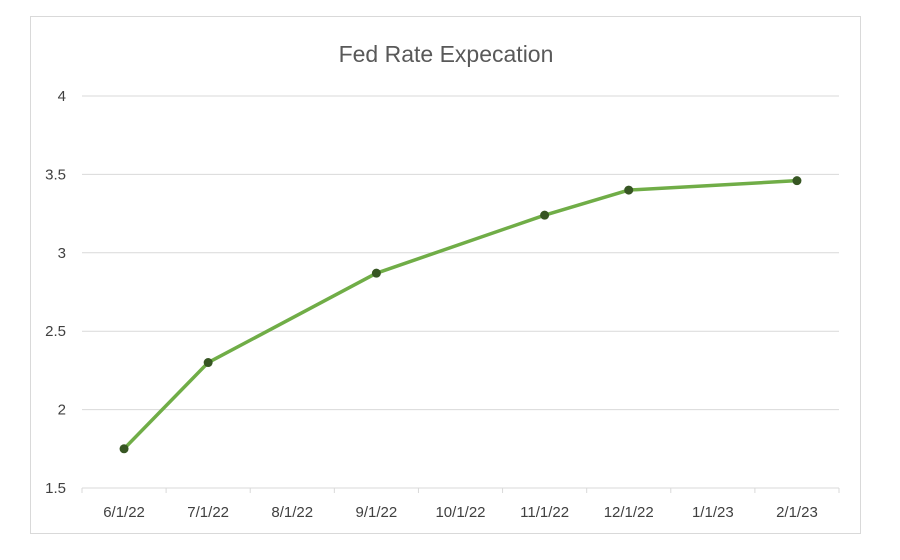  What do you see at coordinates (446, 54) in the screenshot?
I see `chart-title: Fed Rate Expecation` at bounding box center [446, 54].